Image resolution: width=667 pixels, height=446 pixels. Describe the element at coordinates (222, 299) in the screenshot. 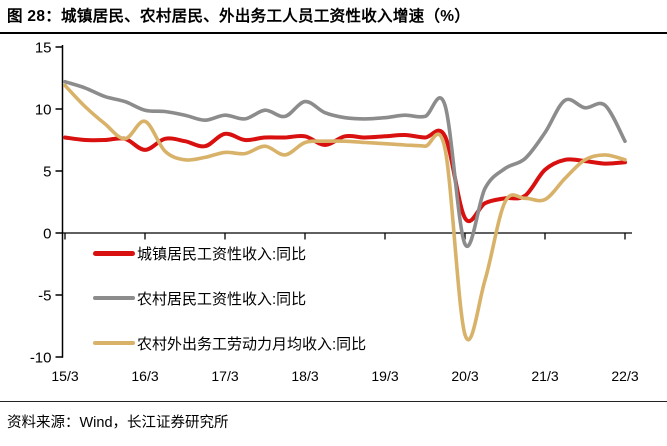

I see `legend-label-rural: 农村居民工资性收入:同比` at that location.